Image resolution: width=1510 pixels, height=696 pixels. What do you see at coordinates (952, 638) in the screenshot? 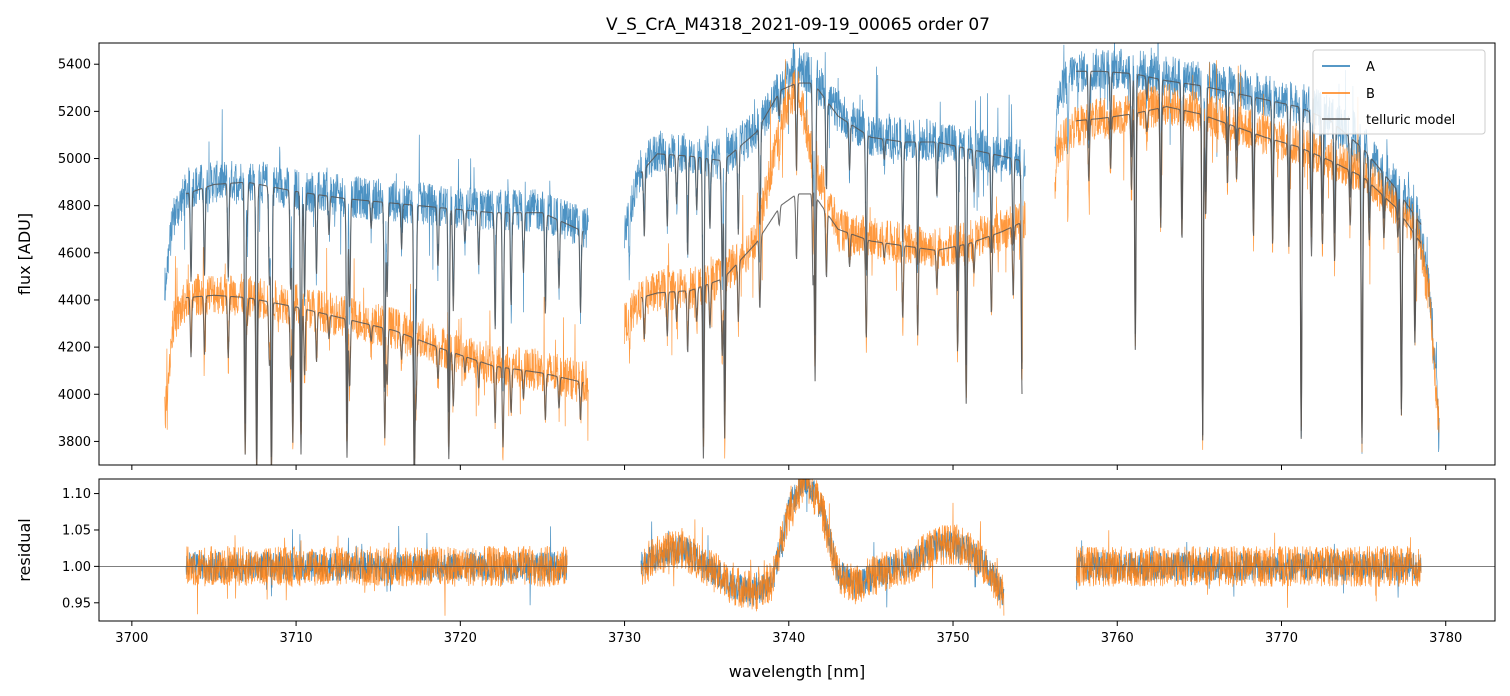
I see `x-tick-label: 3750` at bounding box center [952, 638].